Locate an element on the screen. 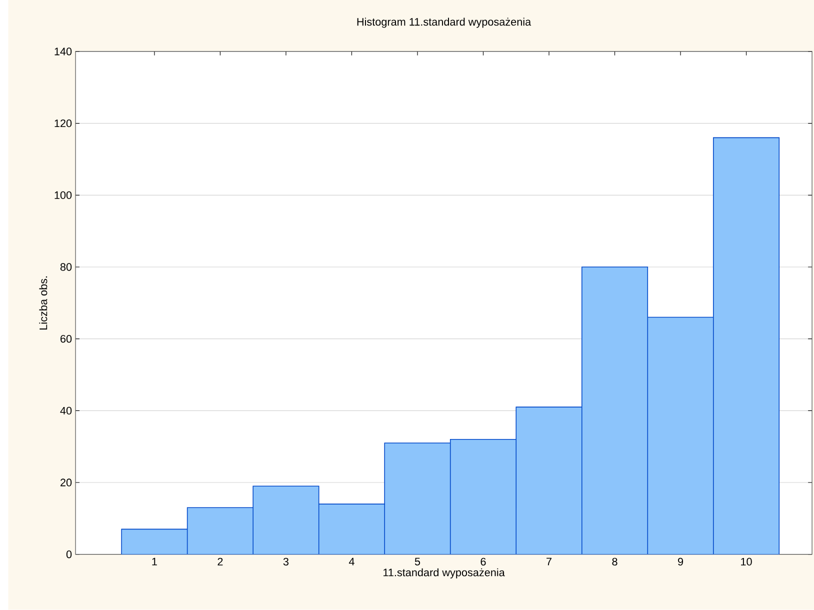  x-tick-label: 2 is located at coordinates (220, 562).